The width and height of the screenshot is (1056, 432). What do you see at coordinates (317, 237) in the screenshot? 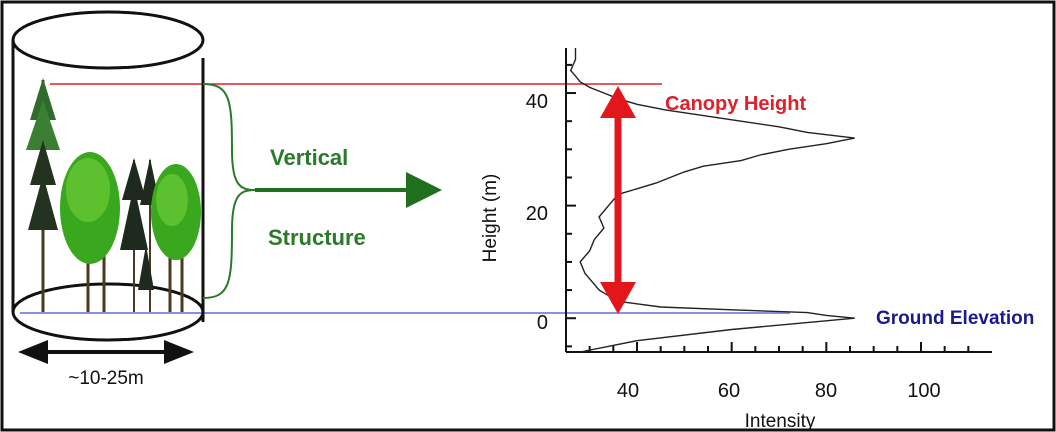
I see `structure-label: Structure` at bounding box center [317, 237].